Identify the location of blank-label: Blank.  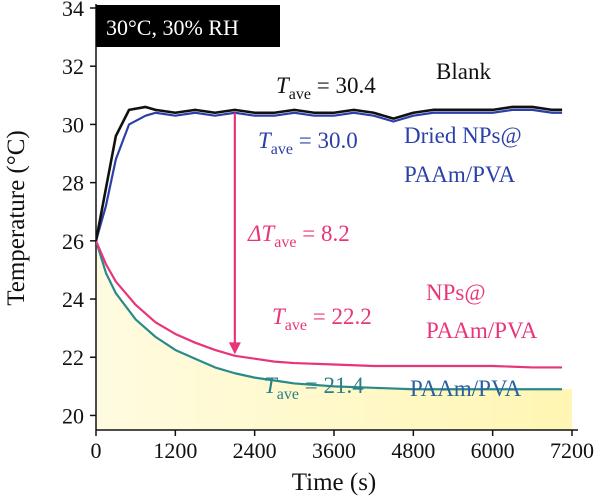
(463, 71).